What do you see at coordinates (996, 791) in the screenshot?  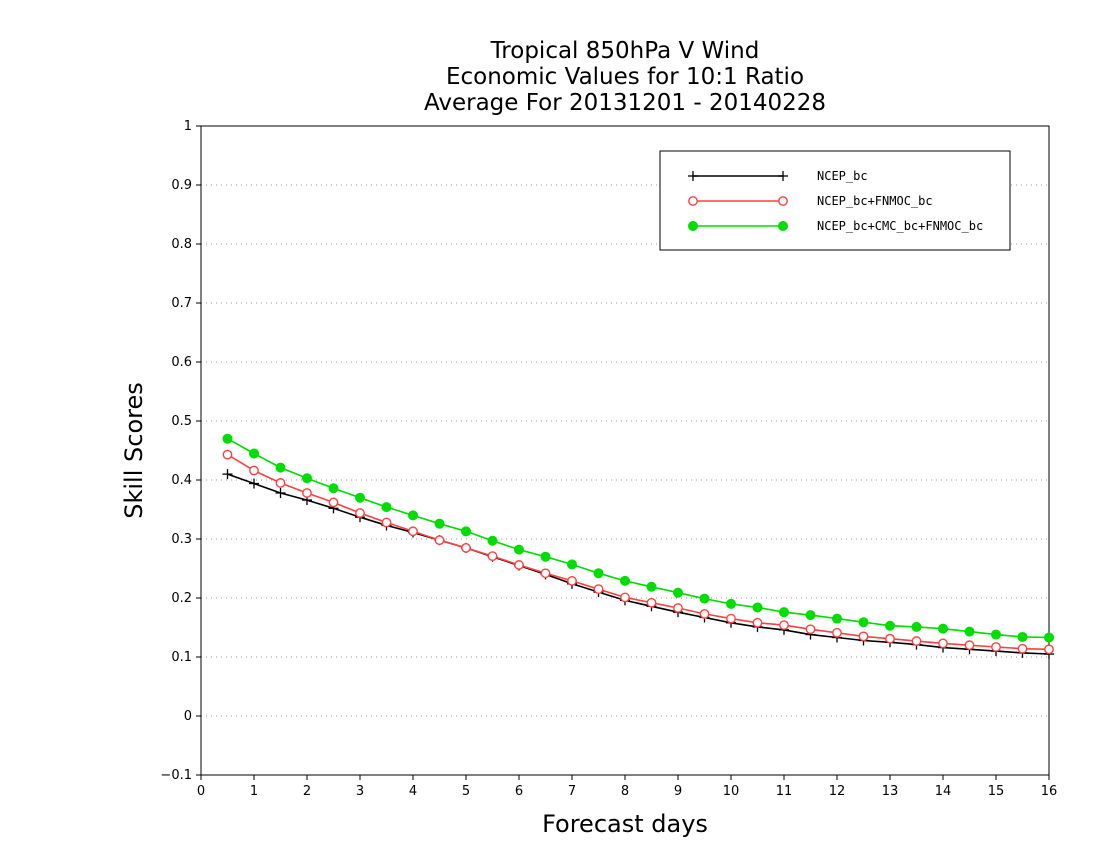 I see `x-tick-label: 15` at bounding box center [996, 791].